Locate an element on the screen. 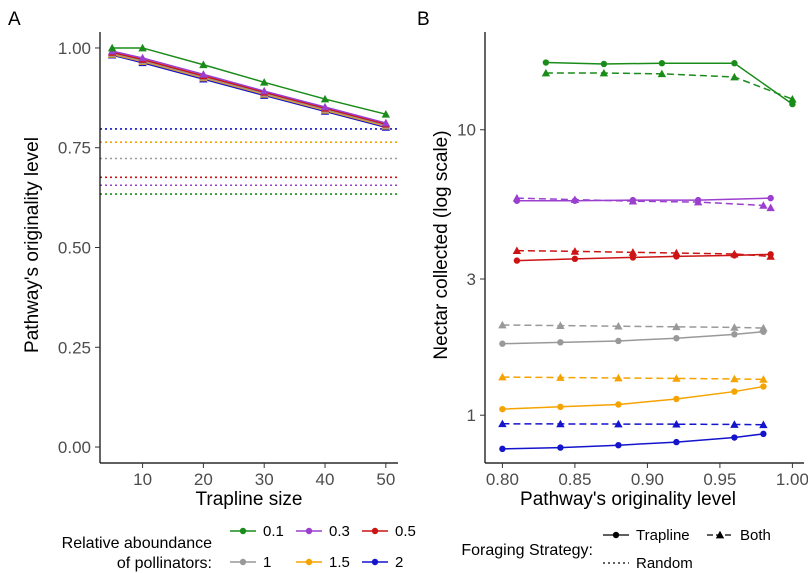 The height and width of the screenshot is (573, 808). legend-item-label: Random is located at coordinates (664, 563).